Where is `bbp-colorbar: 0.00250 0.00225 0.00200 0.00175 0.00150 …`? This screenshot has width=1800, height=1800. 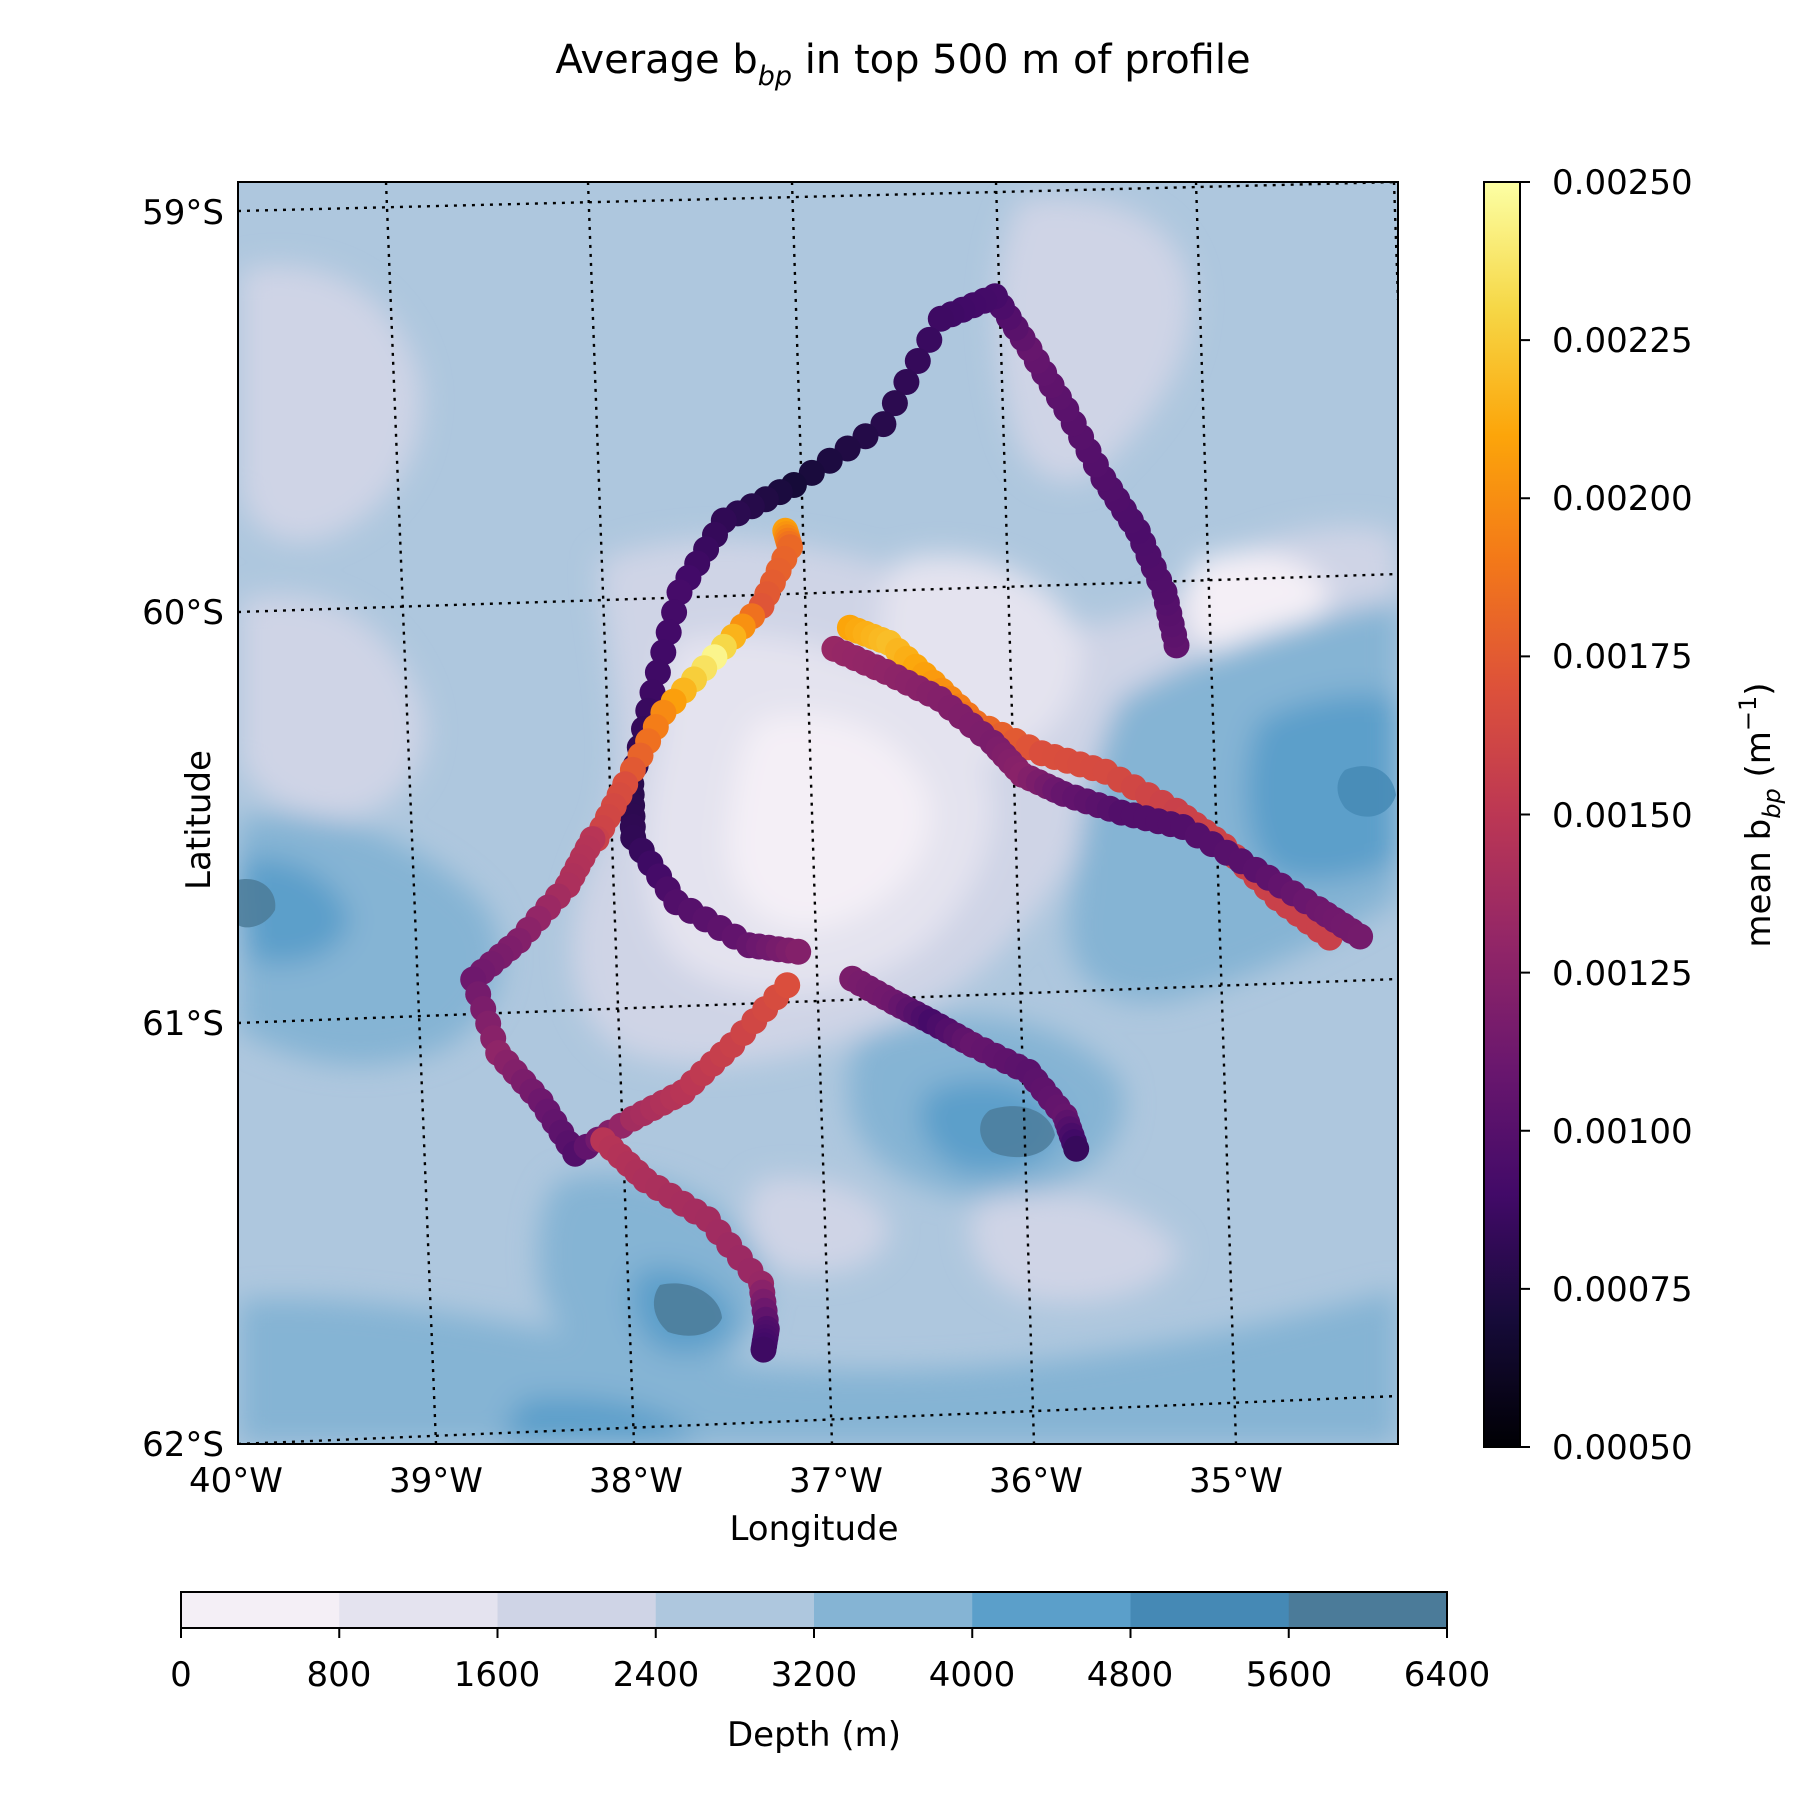
bbp-colorbar: 0.00250 0.00225 0.00200 0.00175 0.00150 … is located at coordinates (1634, 815).